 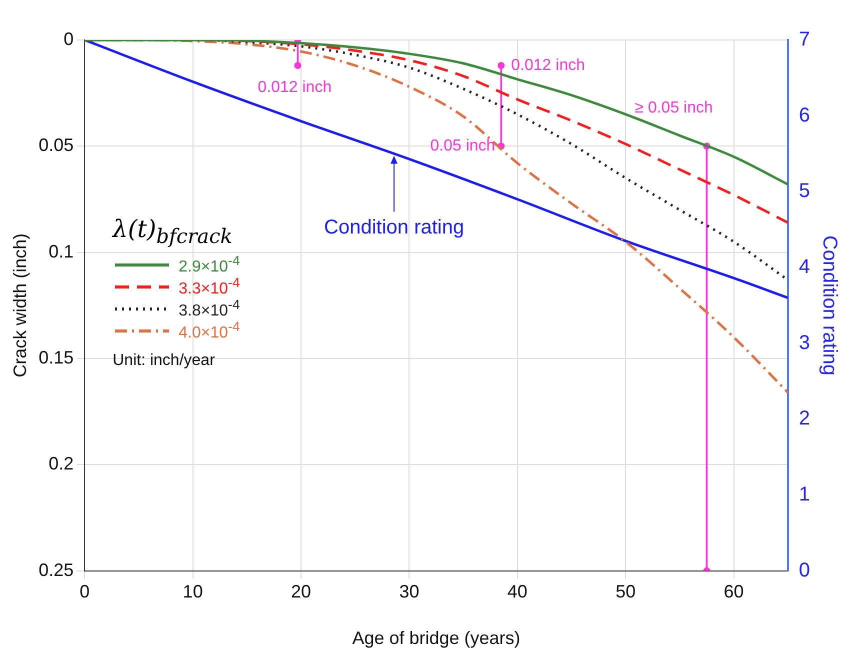 What do you see at coordinates (409, 592) in the screenshot?
I see `x-tick-label: 30` at bounding box center [409, 592].